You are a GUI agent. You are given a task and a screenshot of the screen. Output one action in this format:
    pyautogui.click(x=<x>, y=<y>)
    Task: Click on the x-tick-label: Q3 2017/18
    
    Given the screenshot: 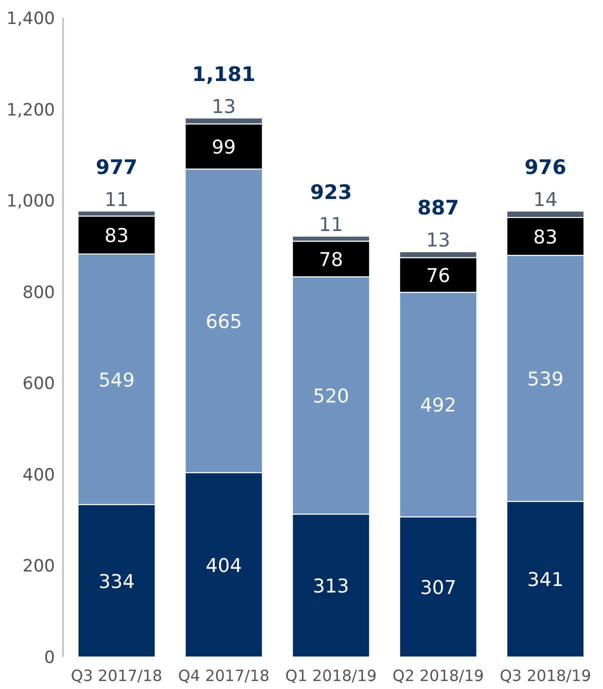 What is the action you would take?
    pyautogui.click(x=116, y=676)
    